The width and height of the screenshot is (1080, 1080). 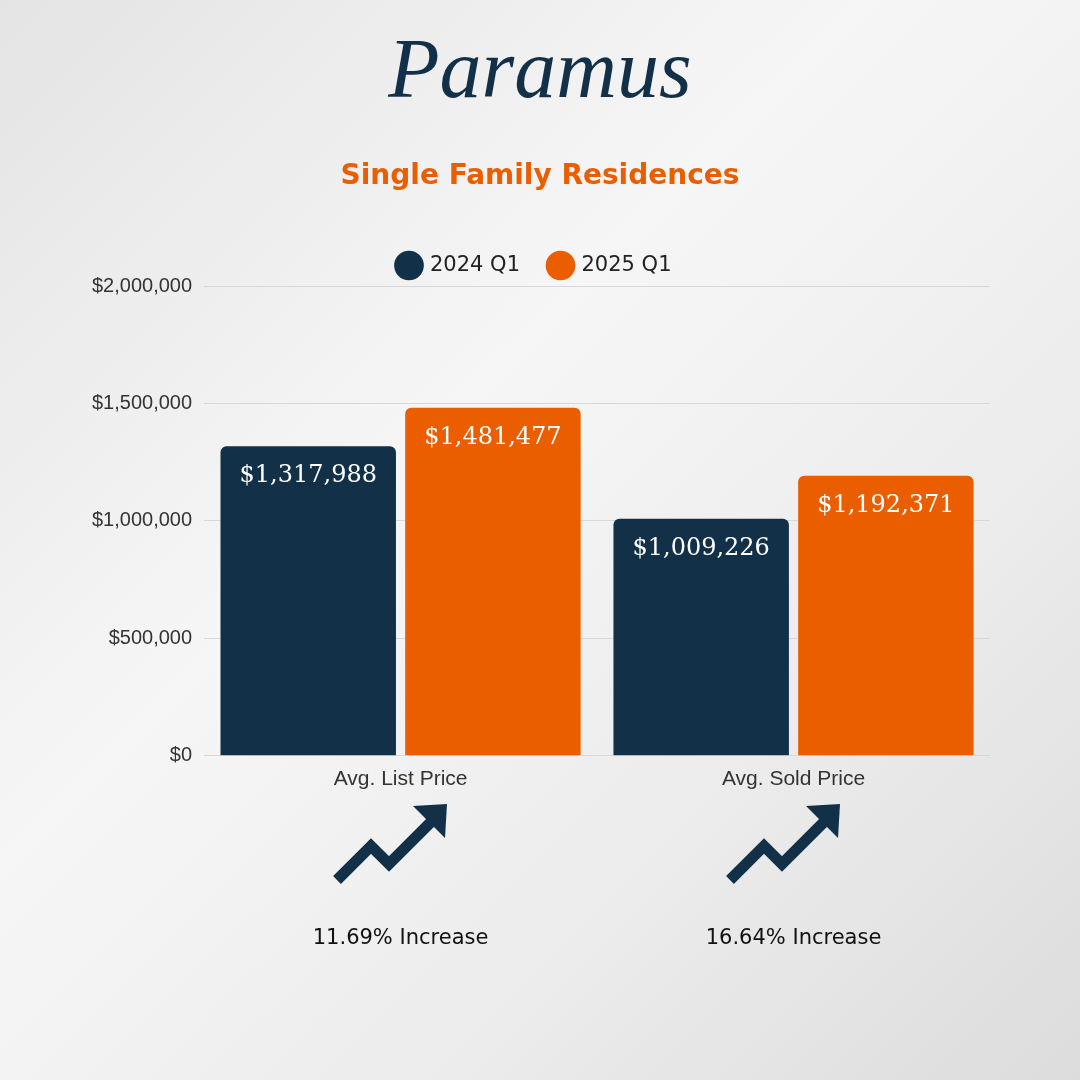 What do you see at coordinates (142, 401) in the screenshot?
I see `y-tick-label: $1,500,000` at bounding box center [142, 401].